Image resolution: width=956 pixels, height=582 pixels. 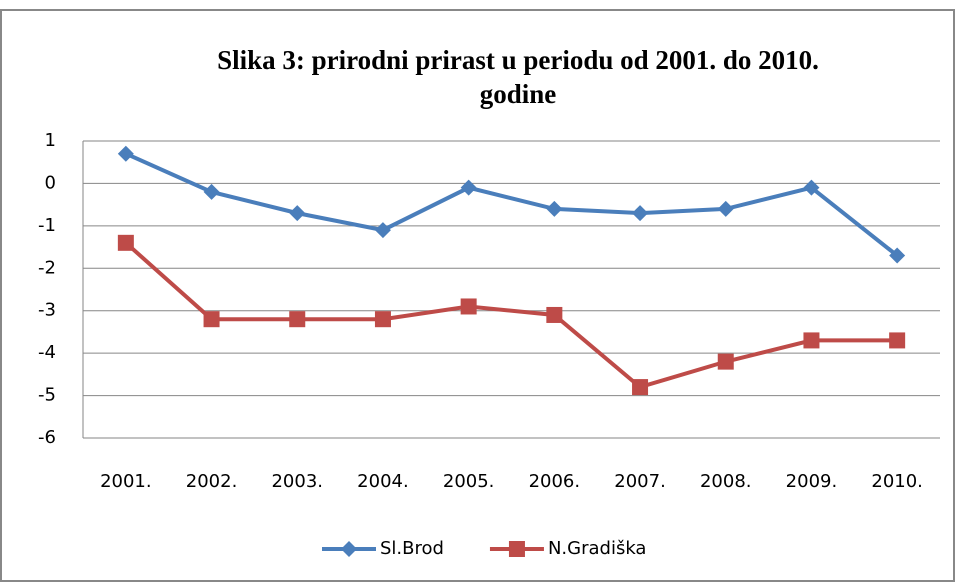 What do you see at coordinates (47, 437) in the screenshot?
I see `y-tick-label: -6` at bounding box center [47, 437].